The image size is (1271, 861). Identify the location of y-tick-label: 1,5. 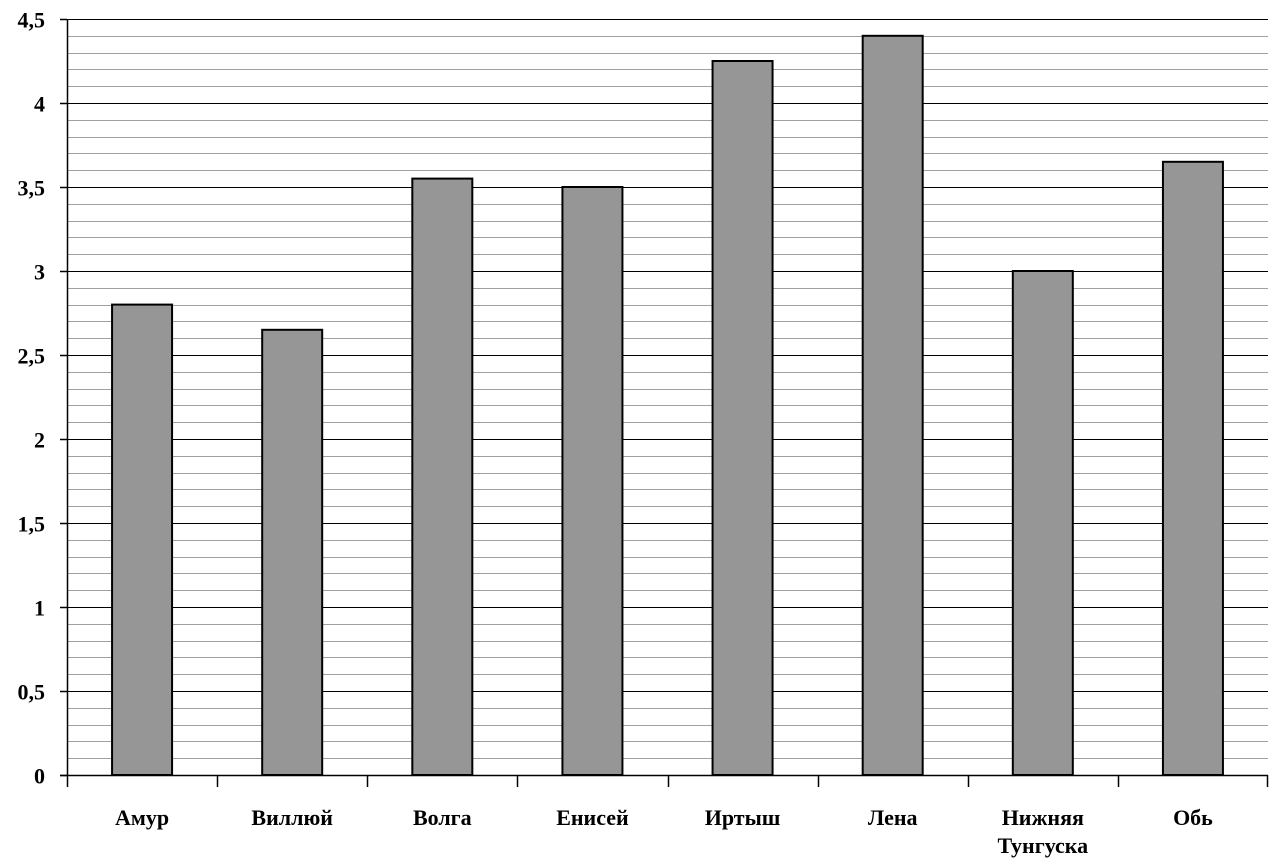
(32, 524).